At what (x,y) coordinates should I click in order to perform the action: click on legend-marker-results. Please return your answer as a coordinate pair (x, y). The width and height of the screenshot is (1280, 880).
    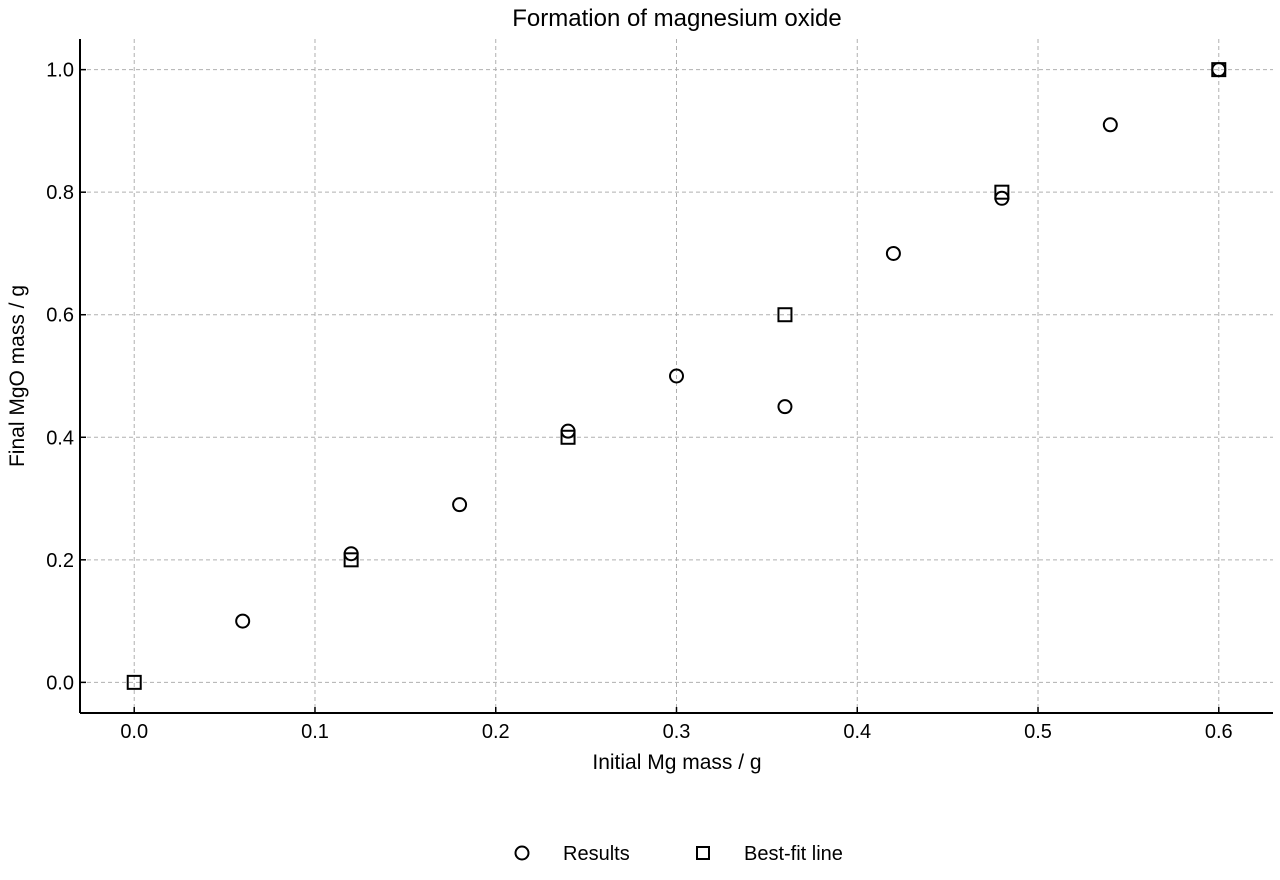
    Looking at the image, I should click on (522, 853).